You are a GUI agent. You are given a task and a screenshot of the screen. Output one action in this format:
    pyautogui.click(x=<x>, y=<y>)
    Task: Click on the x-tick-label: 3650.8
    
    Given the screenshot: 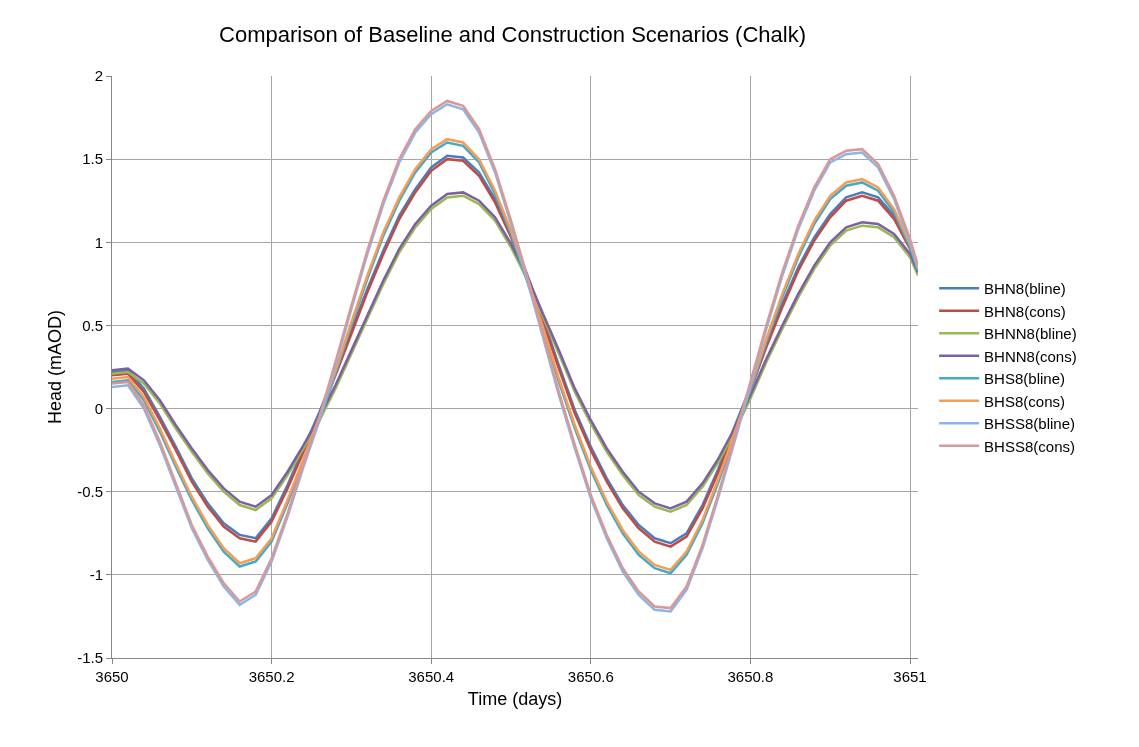 What is the action you would take?
    pyautogui.click(x=750, y=676)
    